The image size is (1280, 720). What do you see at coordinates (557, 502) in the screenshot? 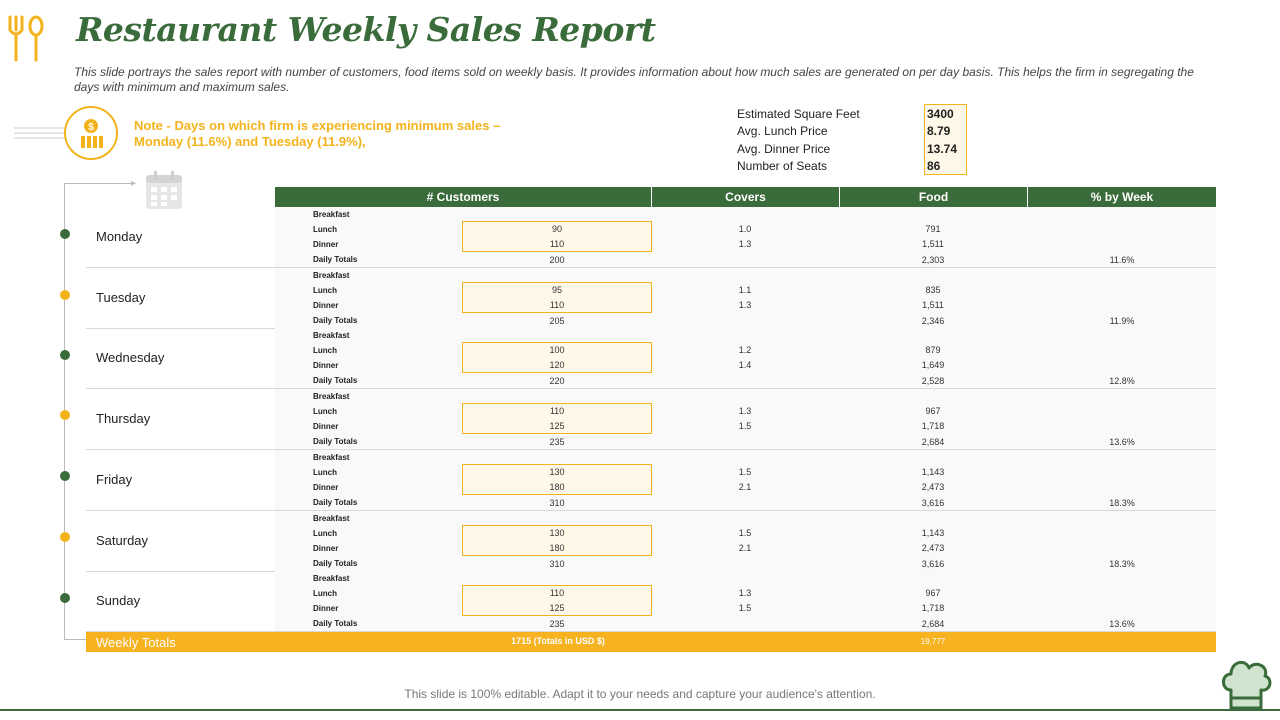
I see `total-customers: 310` at bounding box center [557, 502].